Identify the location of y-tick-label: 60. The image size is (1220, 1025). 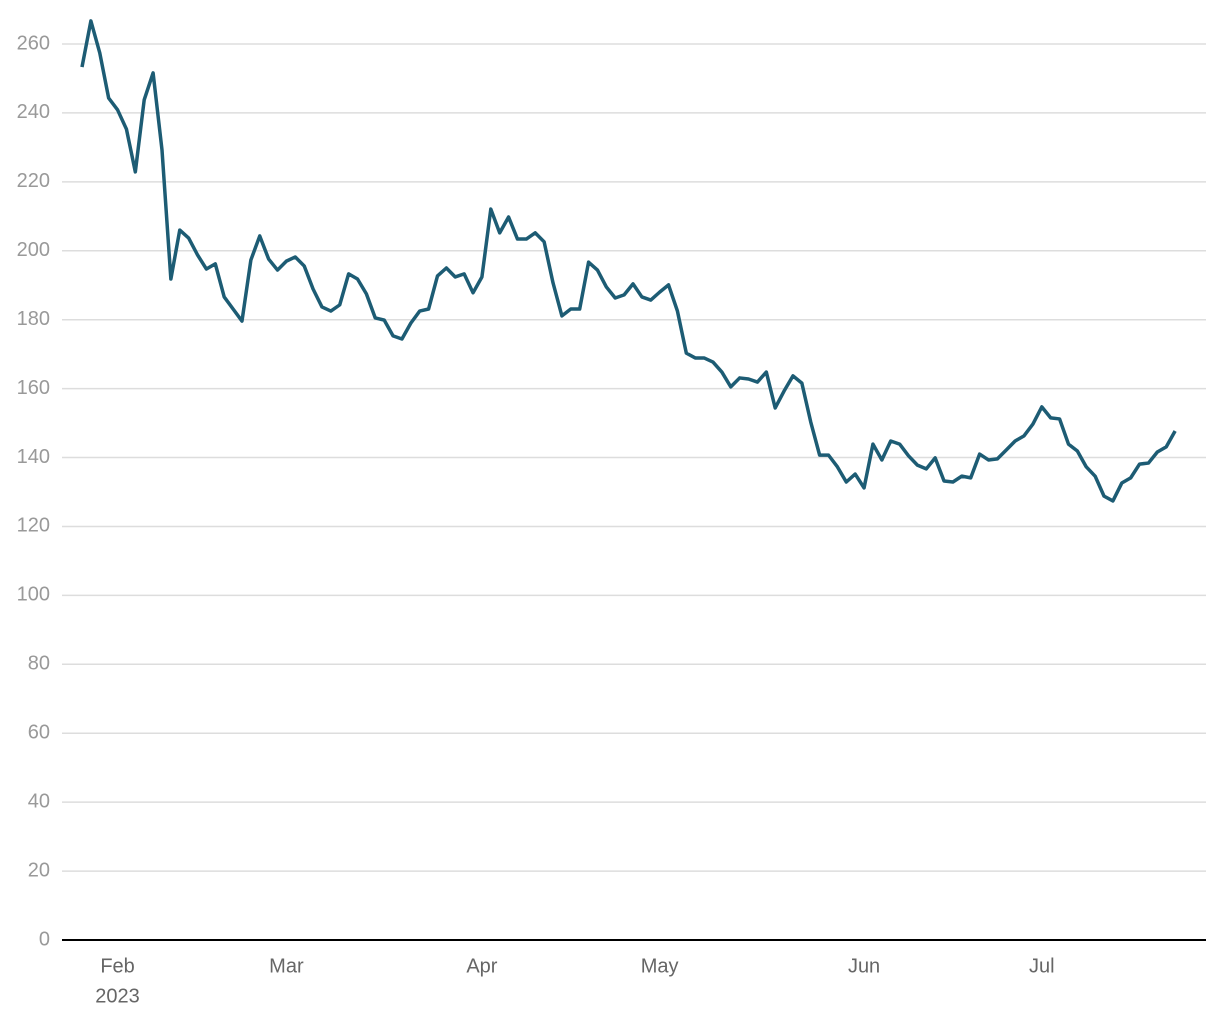
(39, 733).